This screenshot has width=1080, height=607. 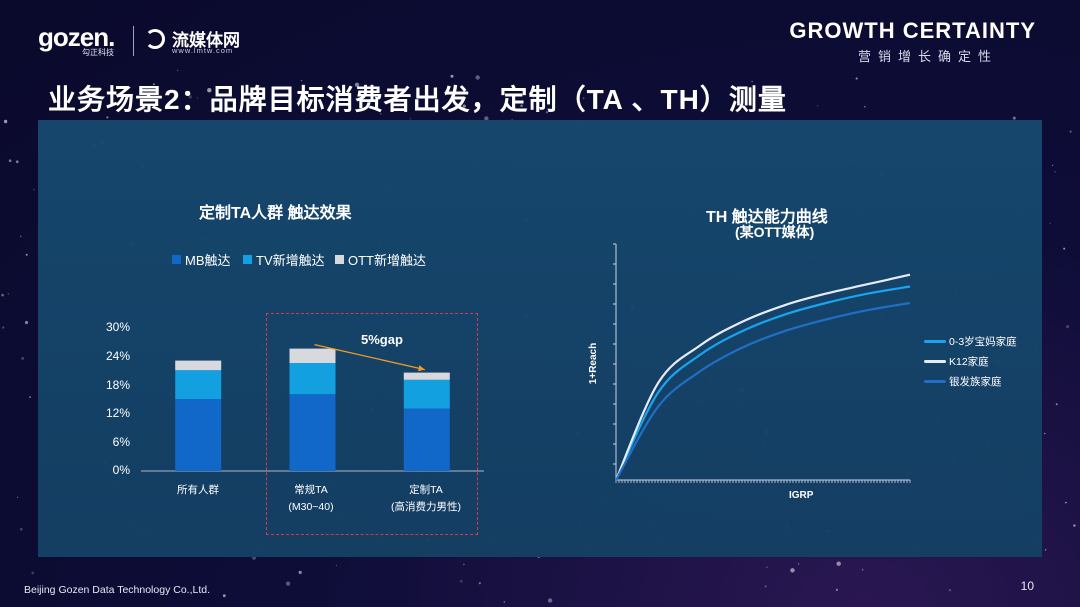 What do you see at coordinates (247, 259) in the screenshot?
I see `legend-swatch-tv` at bounding box center [247, 259].